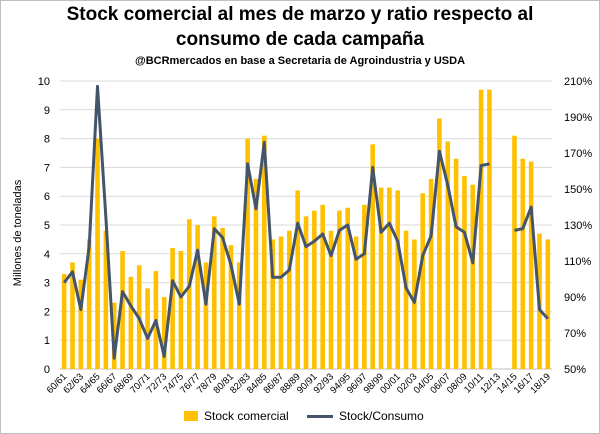 This screenshot has height=434, width=600. What do you see at coordinates (47, 111) in the screenshot?
I see `y-tick-label: 9` at bounding box center [47, 111].